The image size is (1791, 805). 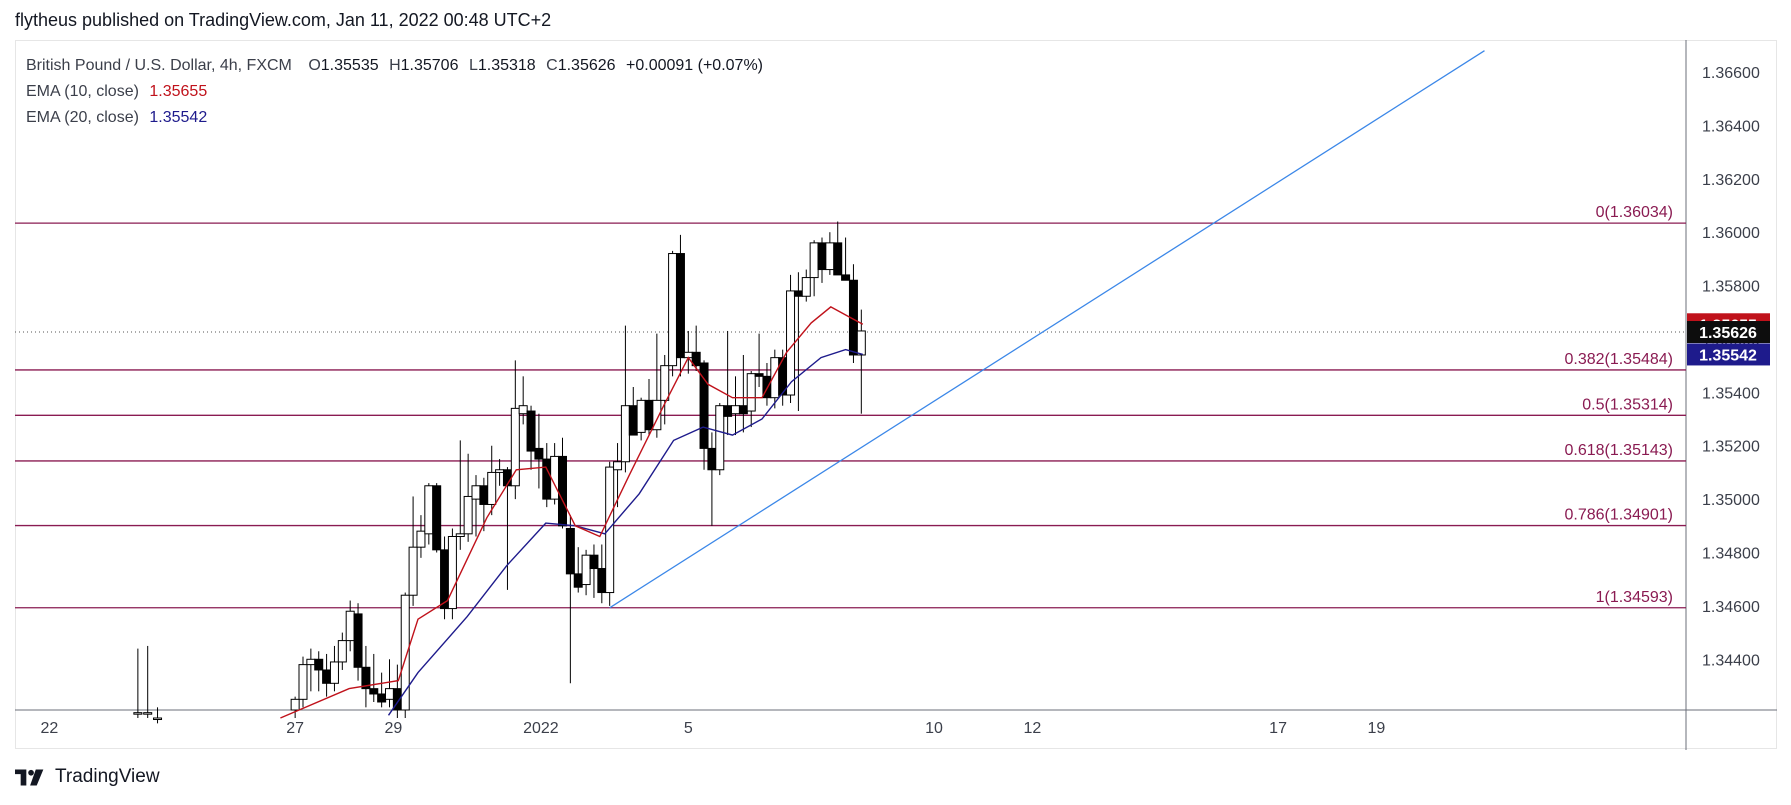 I want to click on footer-branding: TradingView, so click(x=87, y=777).